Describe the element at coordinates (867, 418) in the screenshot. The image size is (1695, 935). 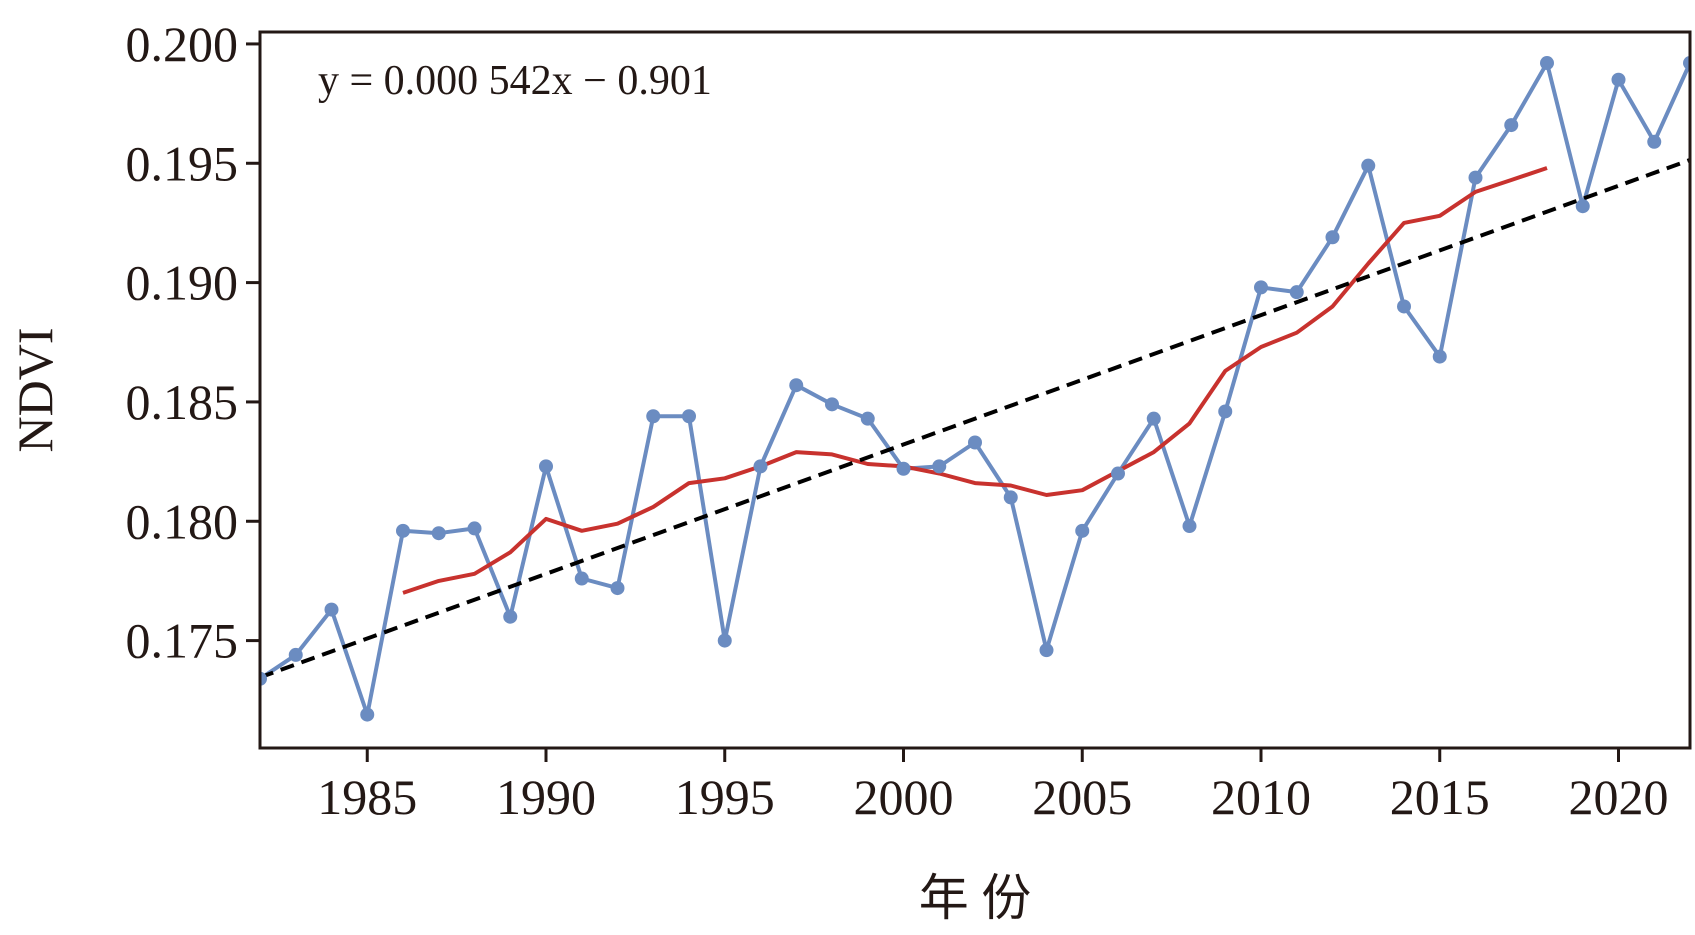
I see `observed-point-1999` at that location.